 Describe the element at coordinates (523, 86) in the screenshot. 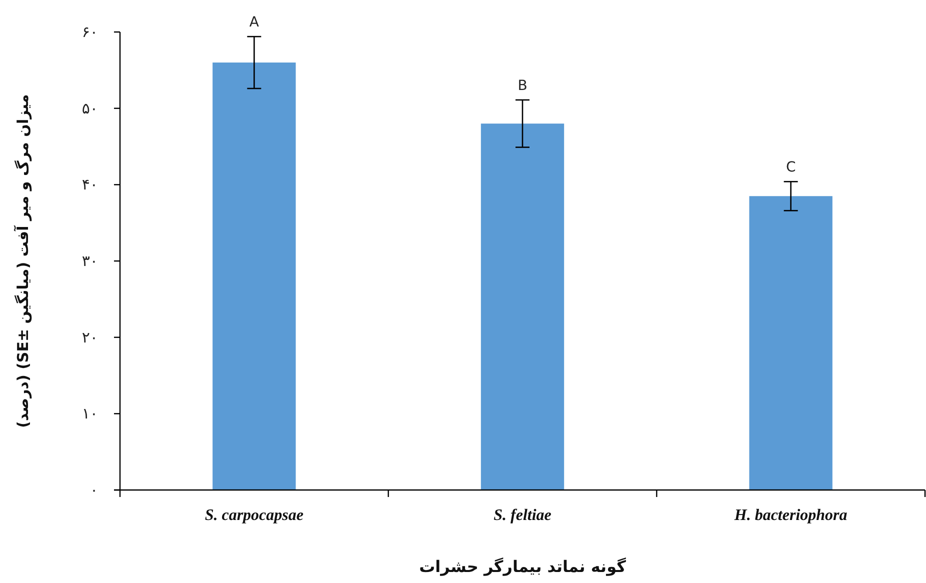

I see `annotation: B` at that location.